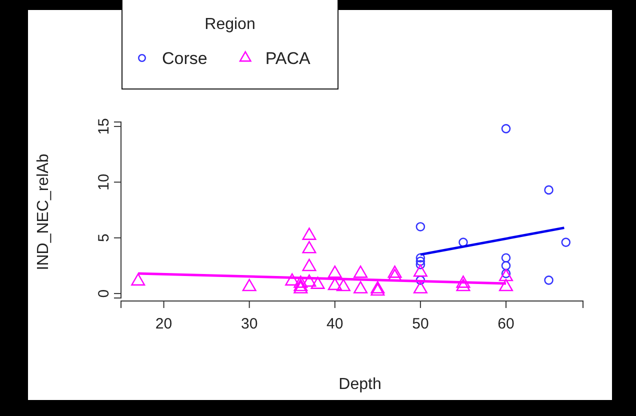 This screenshot has height=416, width=636. What do you see at coordinates (360, 384) in the screenshot?
I see `x-axis-title: Depth` at bounding box center [360, 384].